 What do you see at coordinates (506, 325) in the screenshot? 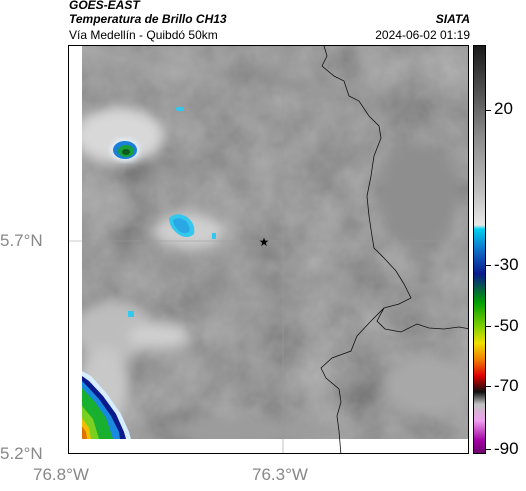
I see `colorbar-label-minus50: -50` at bounding box center [506, 325].